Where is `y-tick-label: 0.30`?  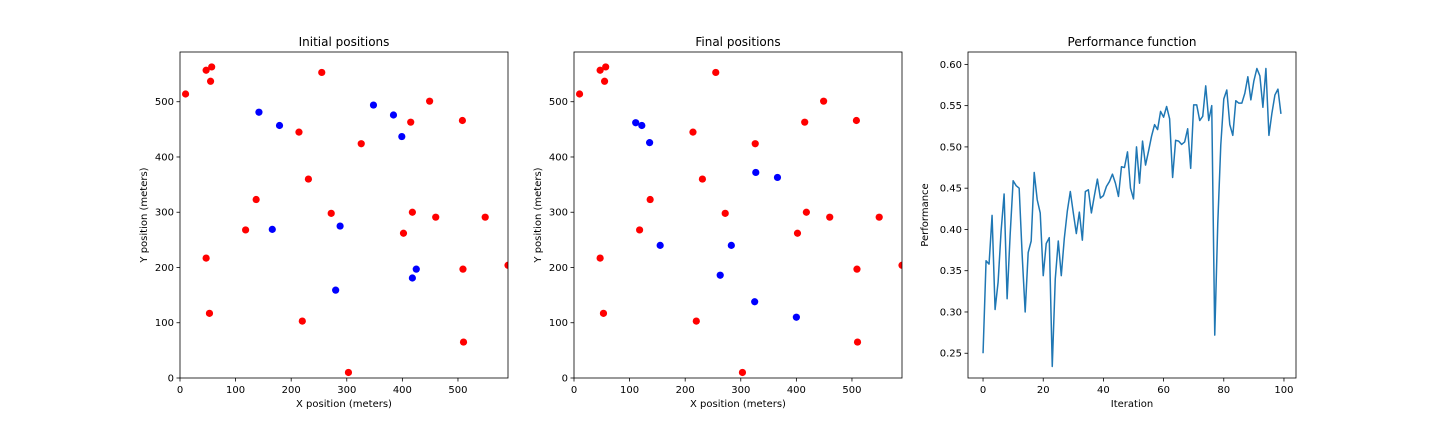
y-tick-label: 0.30 is located at coordinates (951, 312).